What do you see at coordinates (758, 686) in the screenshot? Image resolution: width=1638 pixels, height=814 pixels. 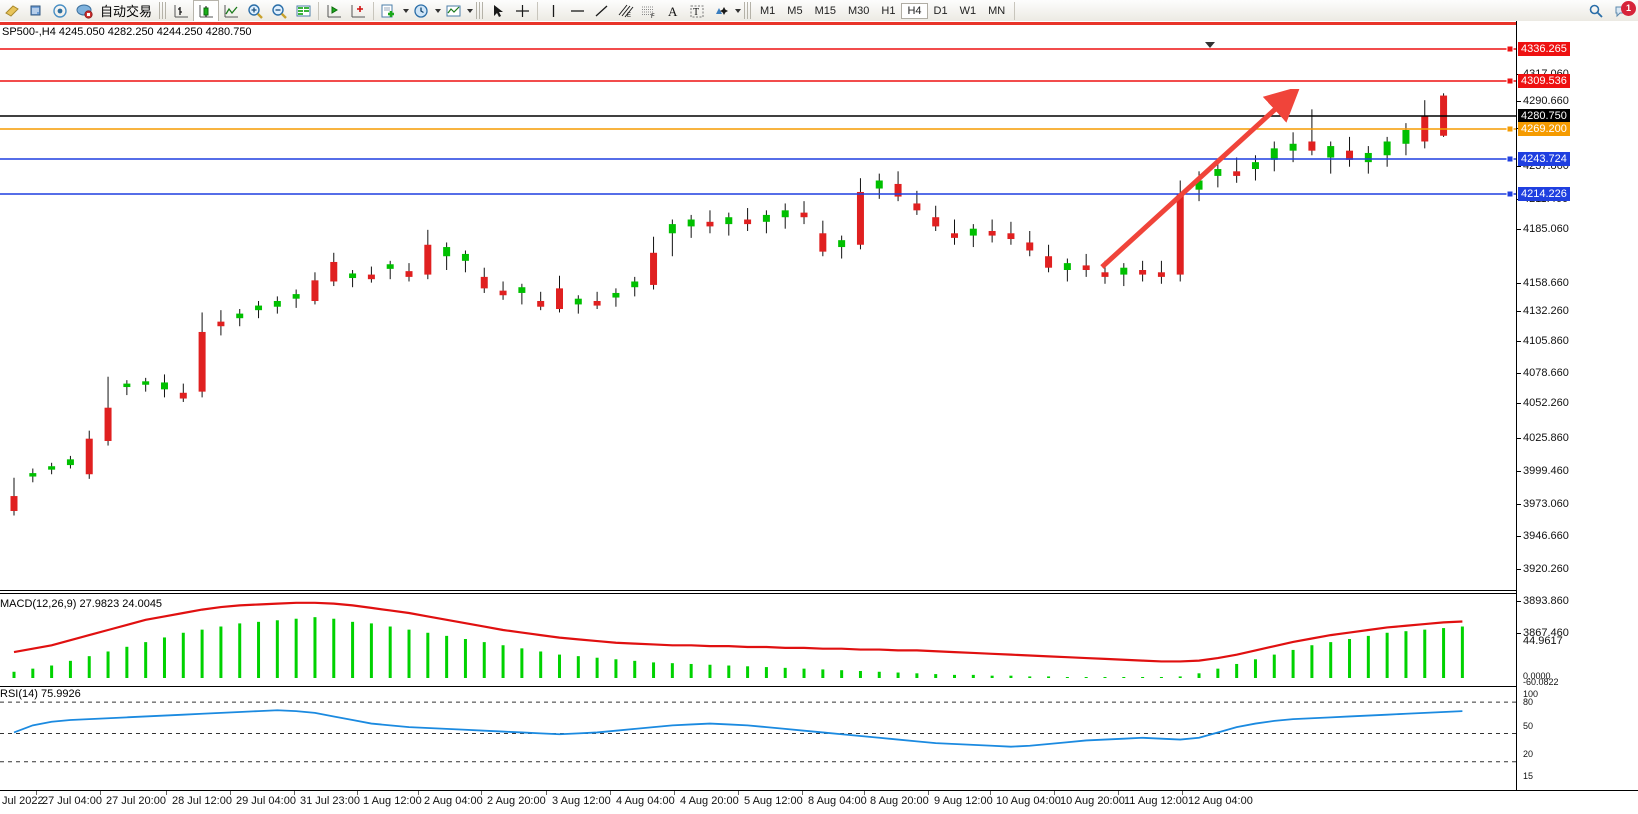 I see `pane-divider` at bounding box center [758, 686].